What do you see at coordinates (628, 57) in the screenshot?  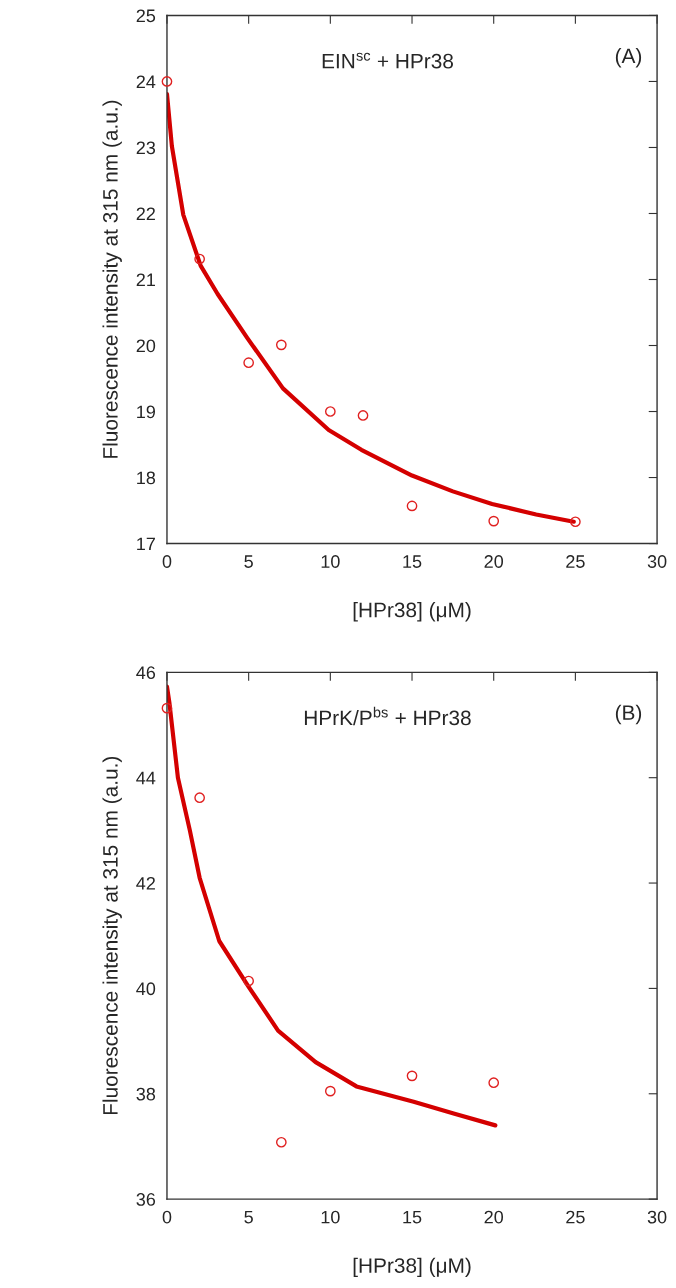 I see `annotation: (A)` at bounding box center [628, 57].